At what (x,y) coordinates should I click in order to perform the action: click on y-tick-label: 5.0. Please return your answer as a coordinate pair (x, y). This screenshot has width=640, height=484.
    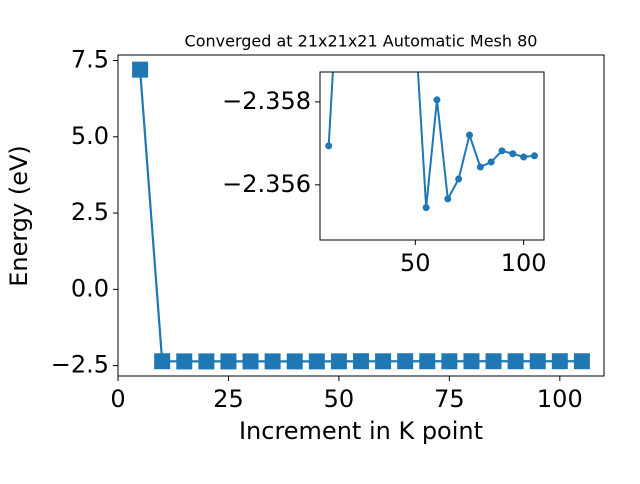
    Looking at the image, I should click on (90, 136).